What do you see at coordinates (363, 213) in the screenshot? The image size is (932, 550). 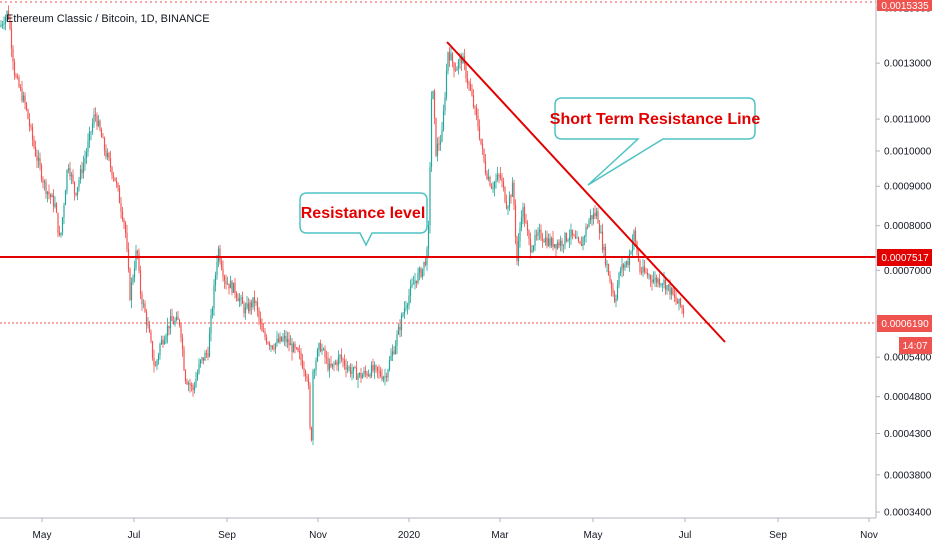 I see `callout-resistance-text: Resistance level` at bounding box center [363, 213].